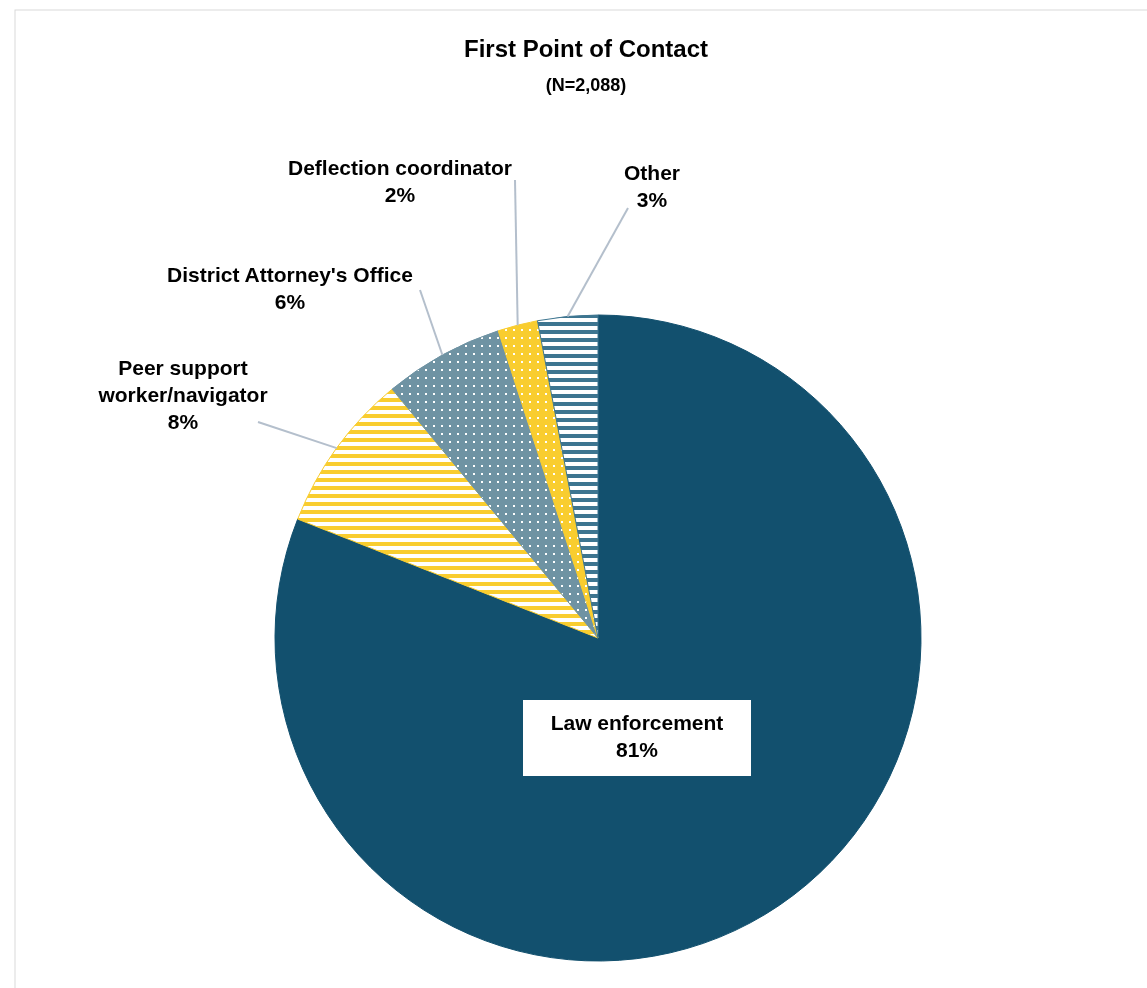 The height and width of the screenshot is (988, 1147). What do you see at coordinates (652, 172) in the screenshot?
I see `slice-label: Other` at bounding box center [652, 172].